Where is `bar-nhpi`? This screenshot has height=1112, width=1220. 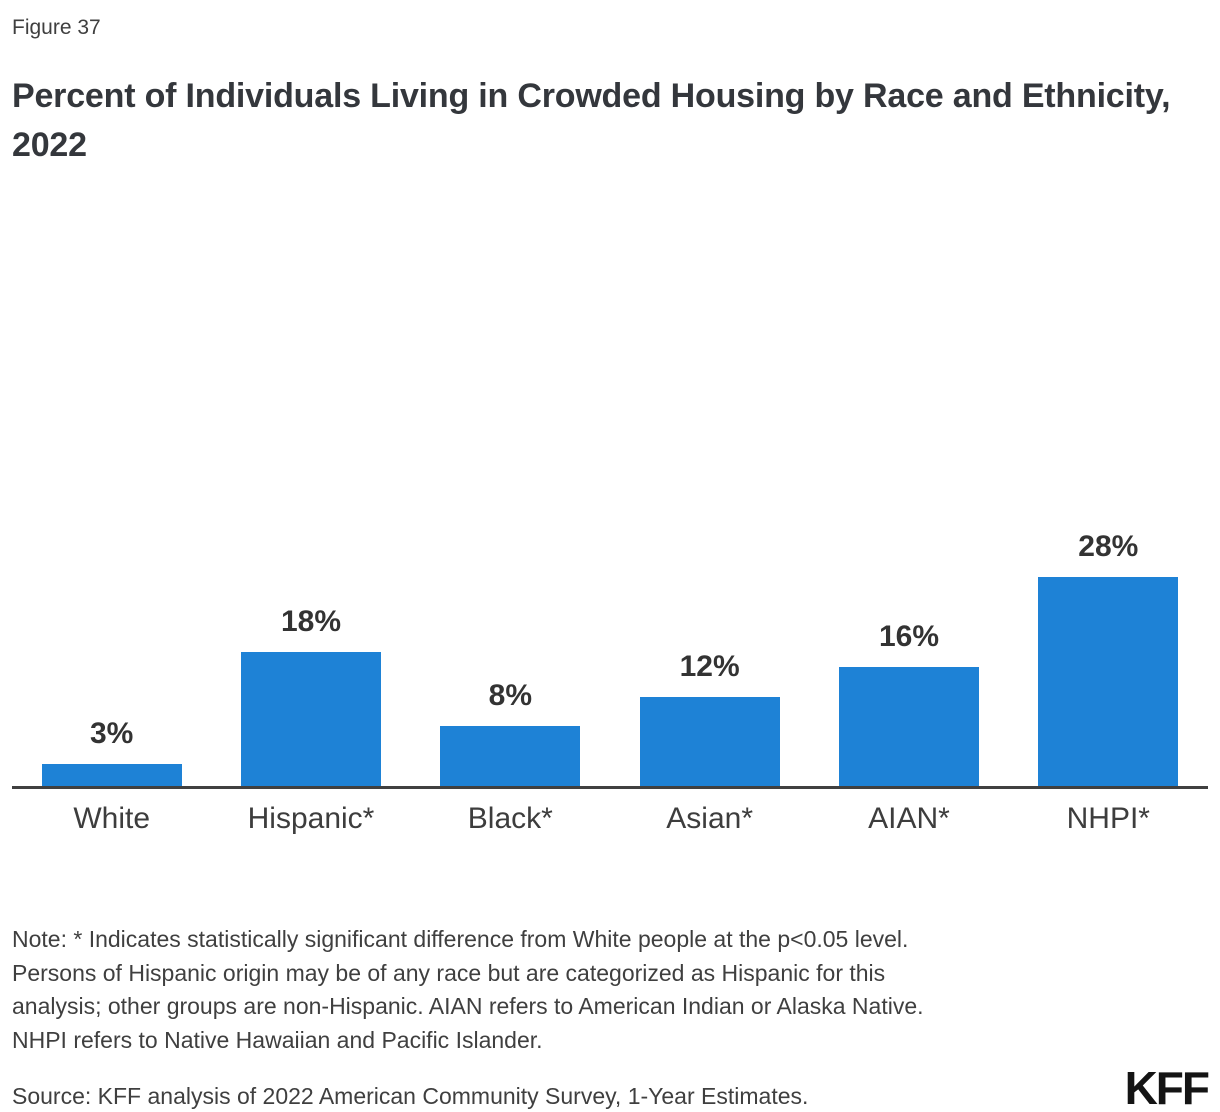 bar-nhpi is located at coordinates (1108, 681).